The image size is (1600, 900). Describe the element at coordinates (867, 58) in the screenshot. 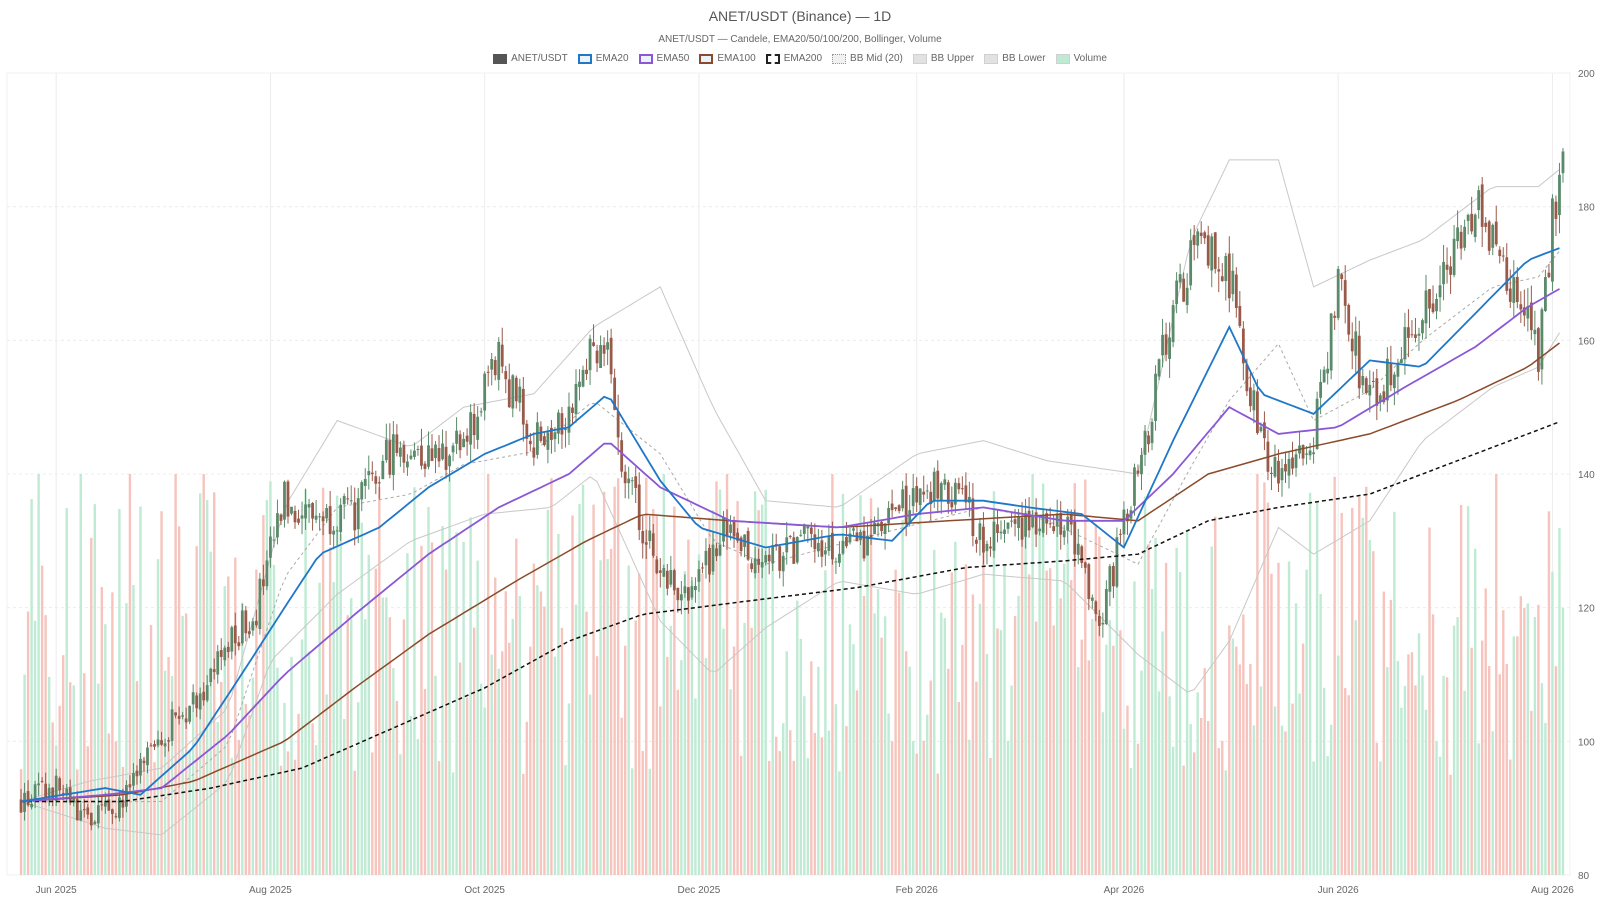

I see `legend-item-bb-mid-20-: BB Mid (20)` at that location.